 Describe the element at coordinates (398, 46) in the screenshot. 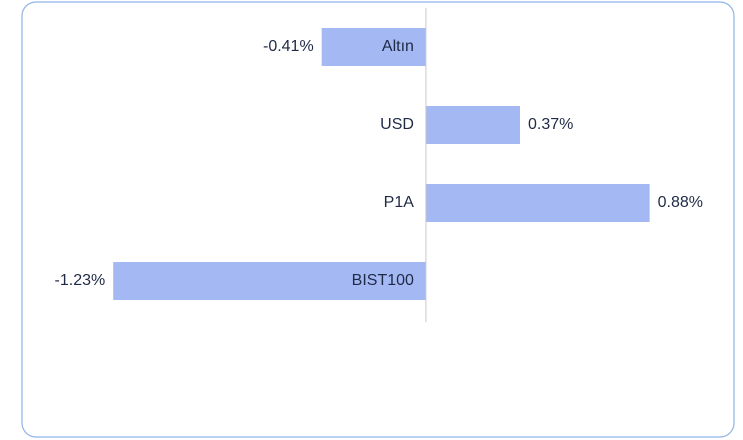

I see `category-label: Altın` at that location.